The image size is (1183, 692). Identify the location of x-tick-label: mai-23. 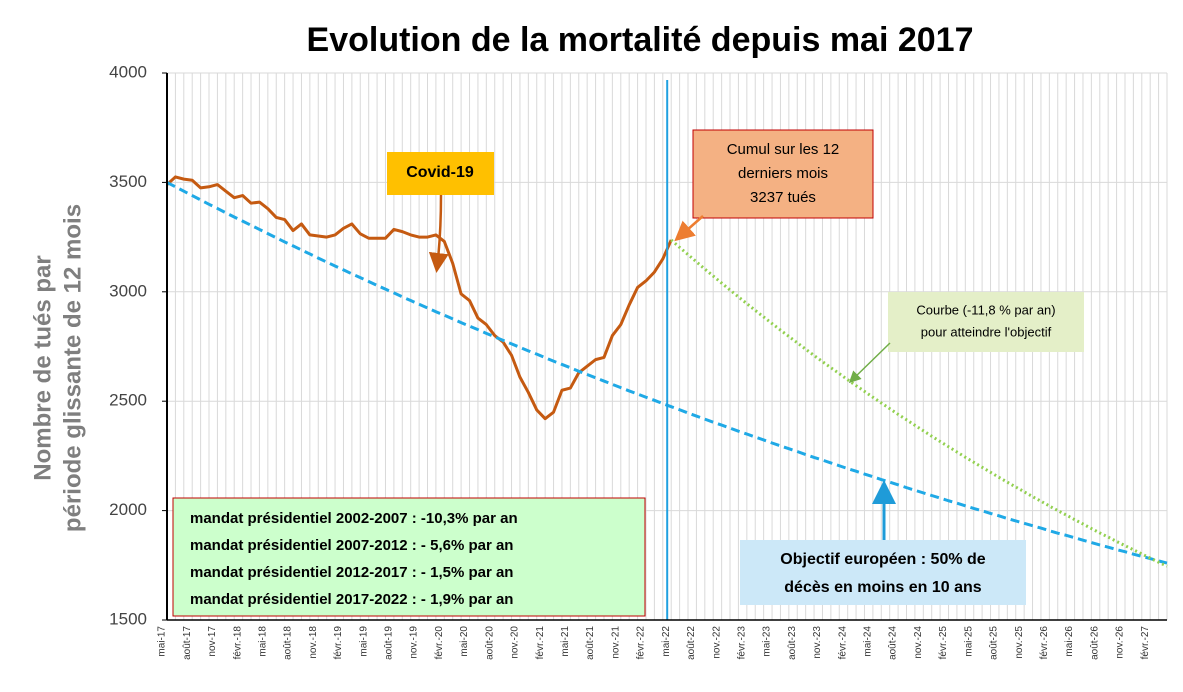
(767, 641).